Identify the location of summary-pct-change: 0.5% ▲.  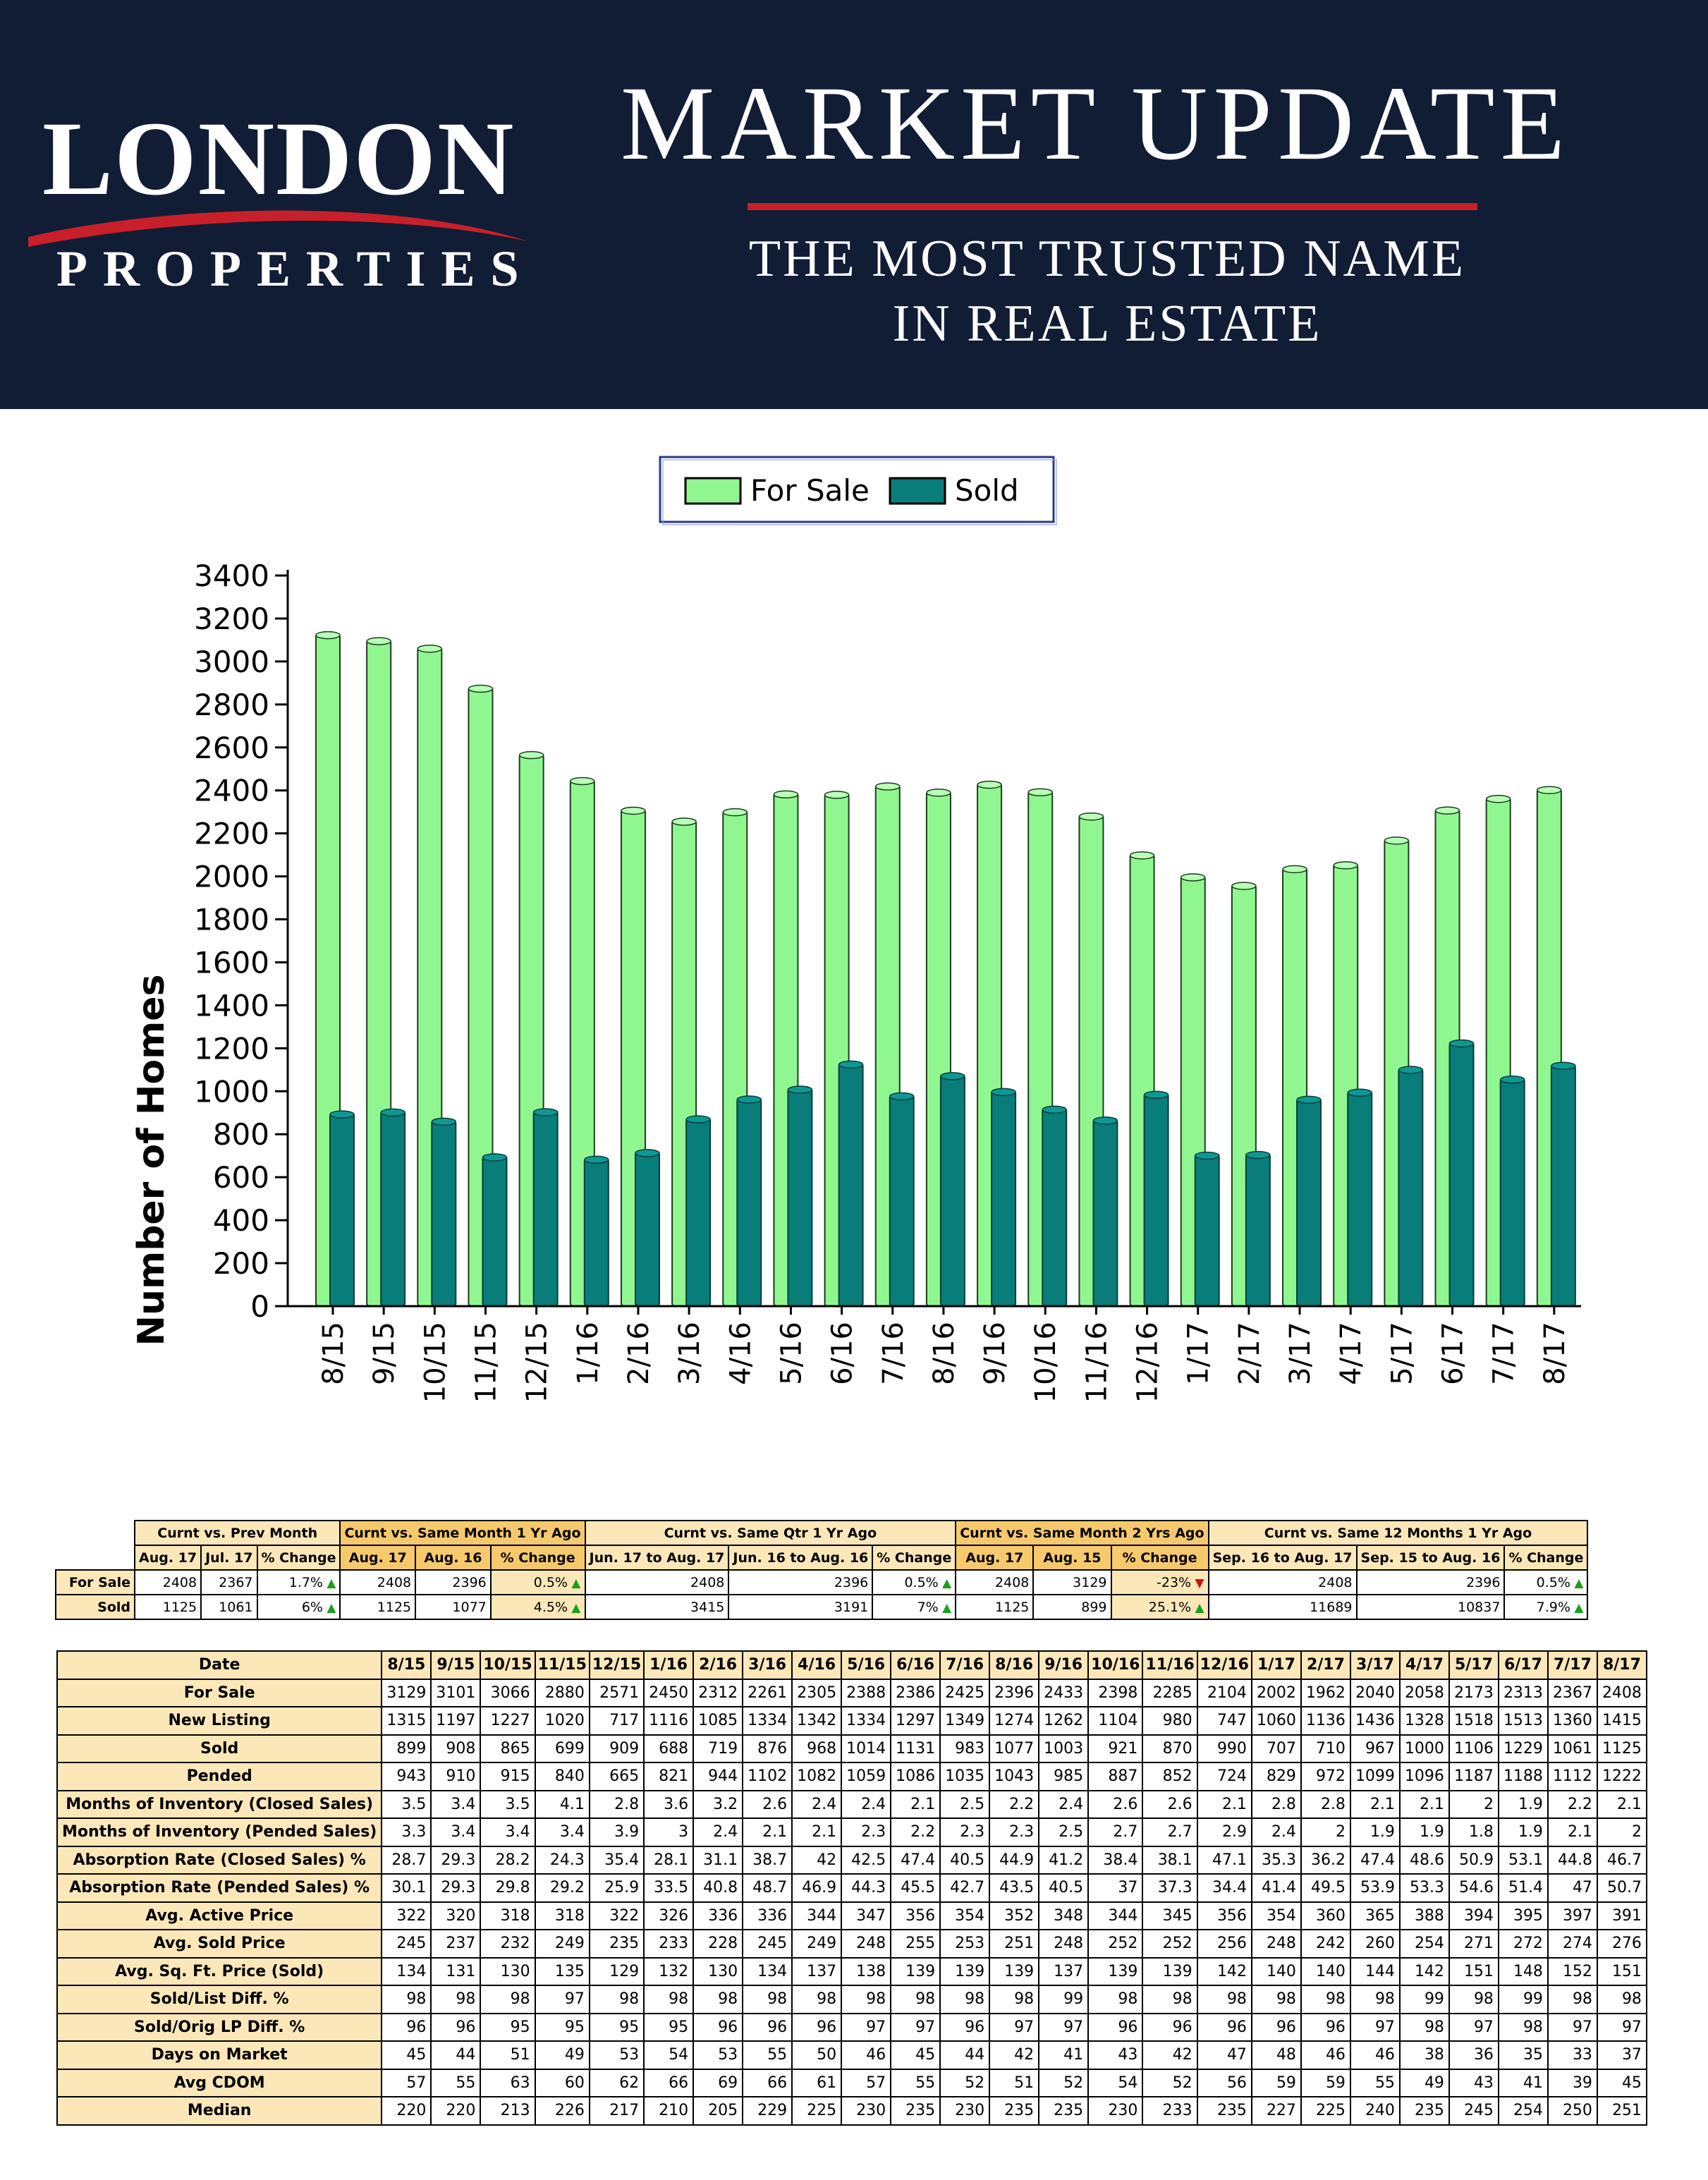
(537, 1582).